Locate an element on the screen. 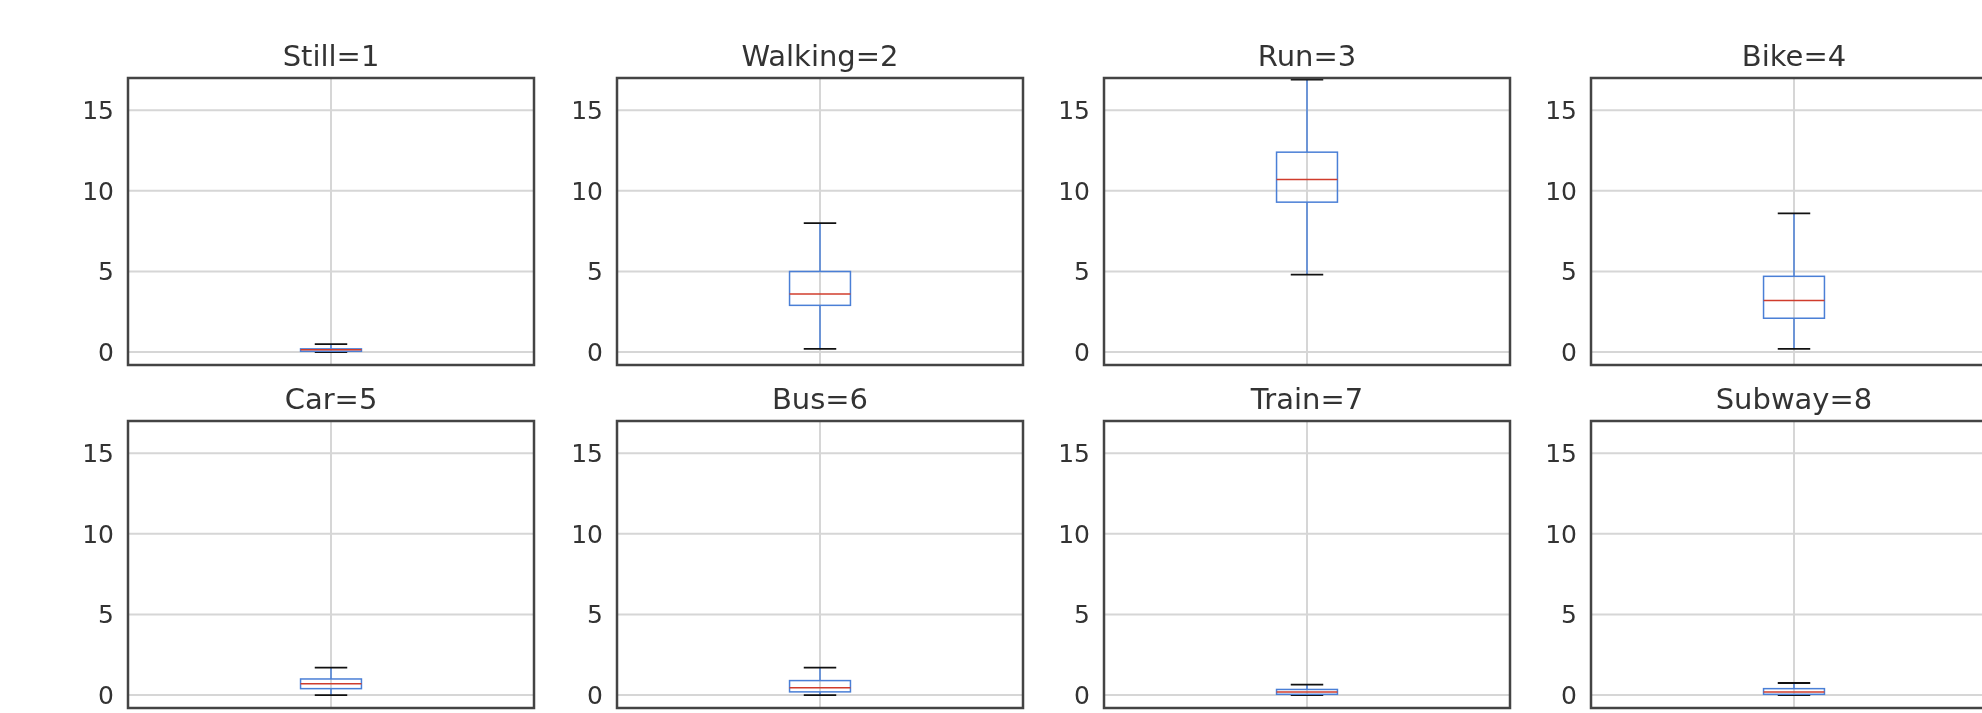 This screenshot has width=1982, height=713. chart-title: Subway=8 is located at coordinates (1794, 399).